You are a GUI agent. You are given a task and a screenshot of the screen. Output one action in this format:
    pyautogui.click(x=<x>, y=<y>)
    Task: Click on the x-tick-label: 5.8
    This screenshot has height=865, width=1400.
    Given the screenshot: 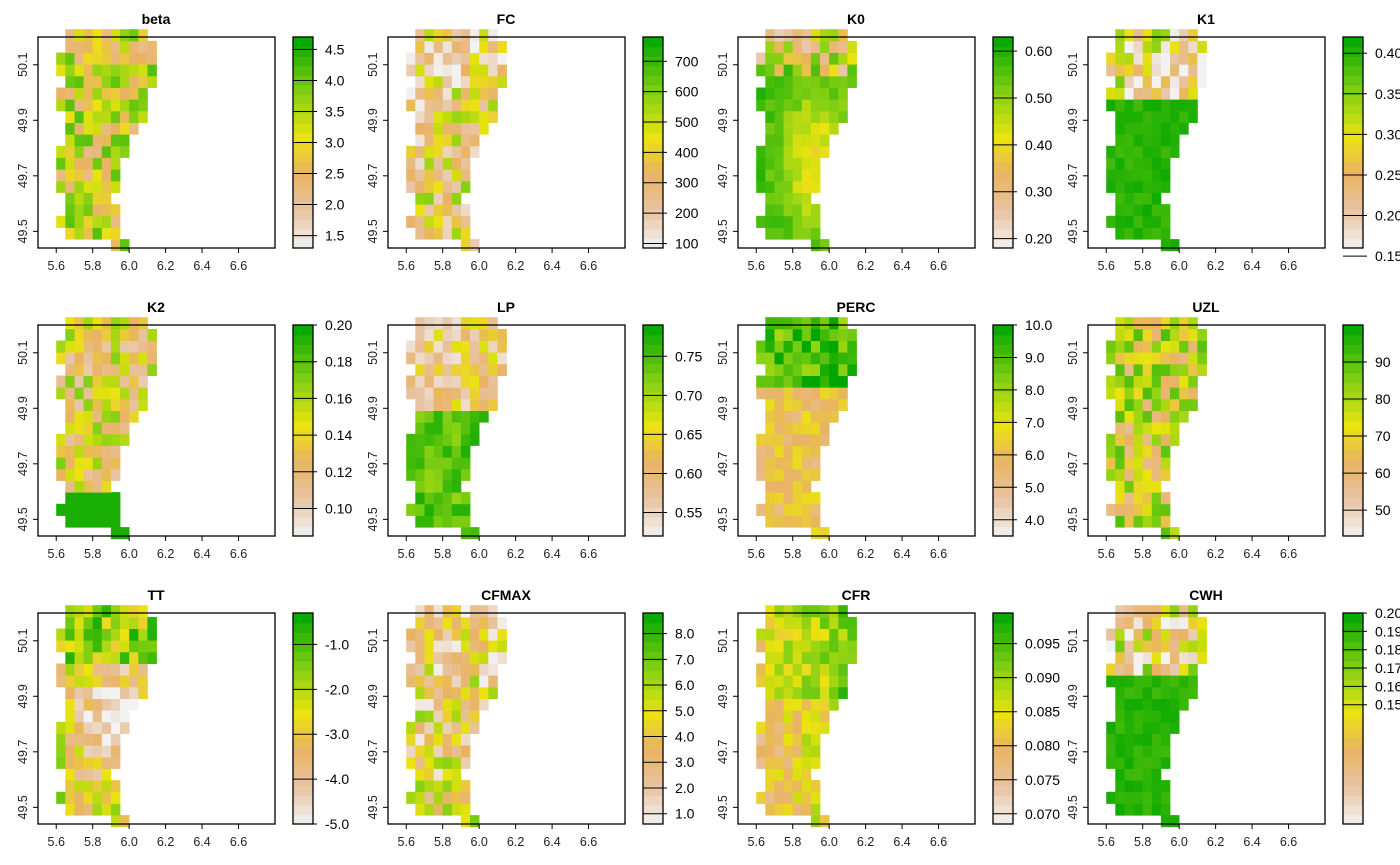 What is the action you would take?
    pyautogui.click(x=92, y=554)
    